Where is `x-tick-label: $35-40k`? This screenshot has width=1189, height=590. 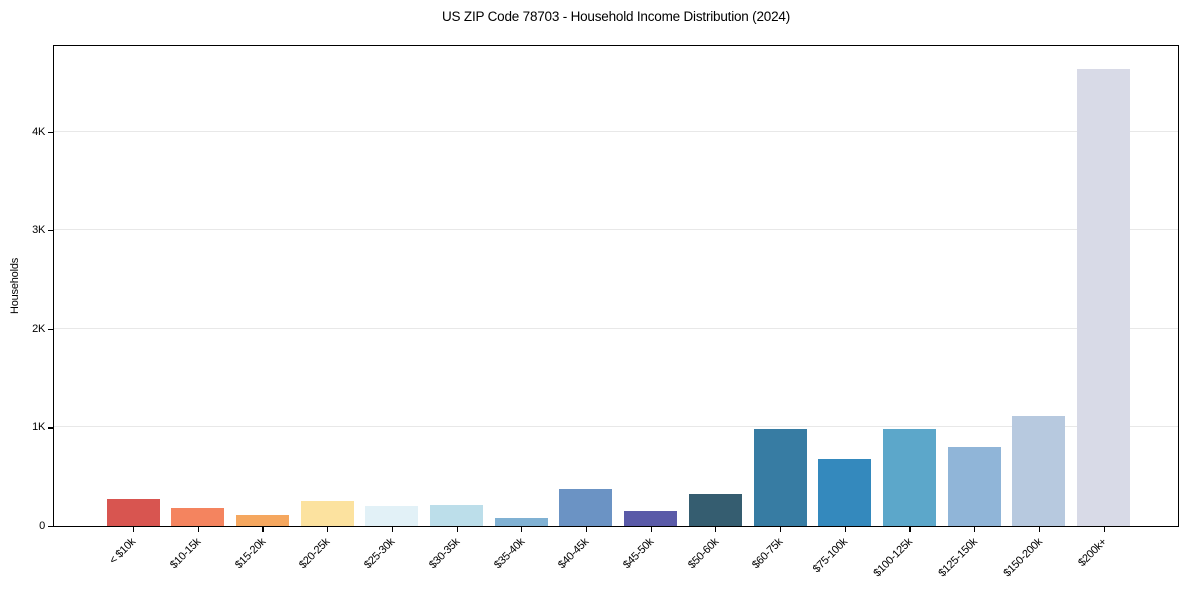 x-tick-label: $35-40k is located at coordinates (509, 554).